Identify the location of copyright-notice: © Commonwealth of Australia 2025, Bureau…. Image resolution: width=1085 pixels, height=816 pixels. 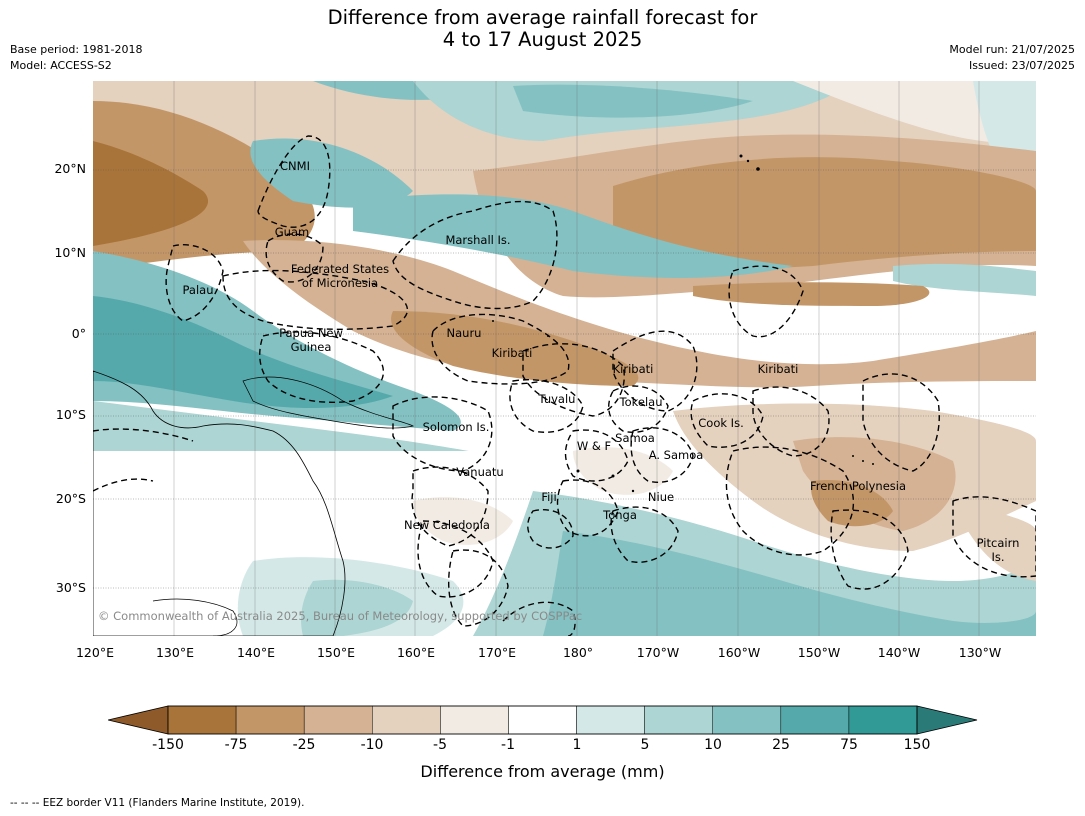
(340, 616).